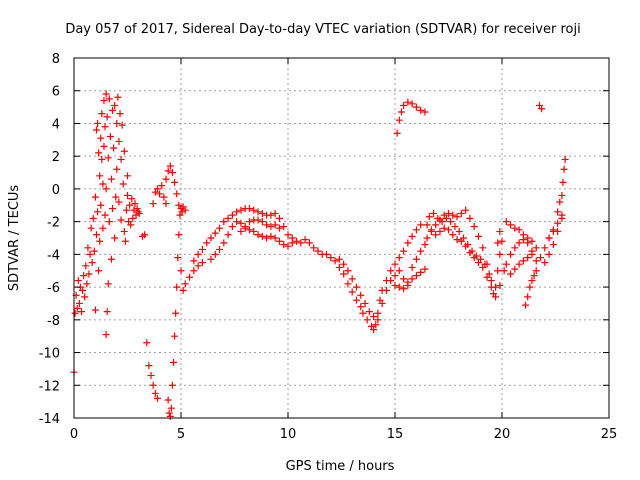  What do you see at coordinates (56, 157) in the screenshot?
I see `y-tick-label: 2` at bounding box center [56, 157].